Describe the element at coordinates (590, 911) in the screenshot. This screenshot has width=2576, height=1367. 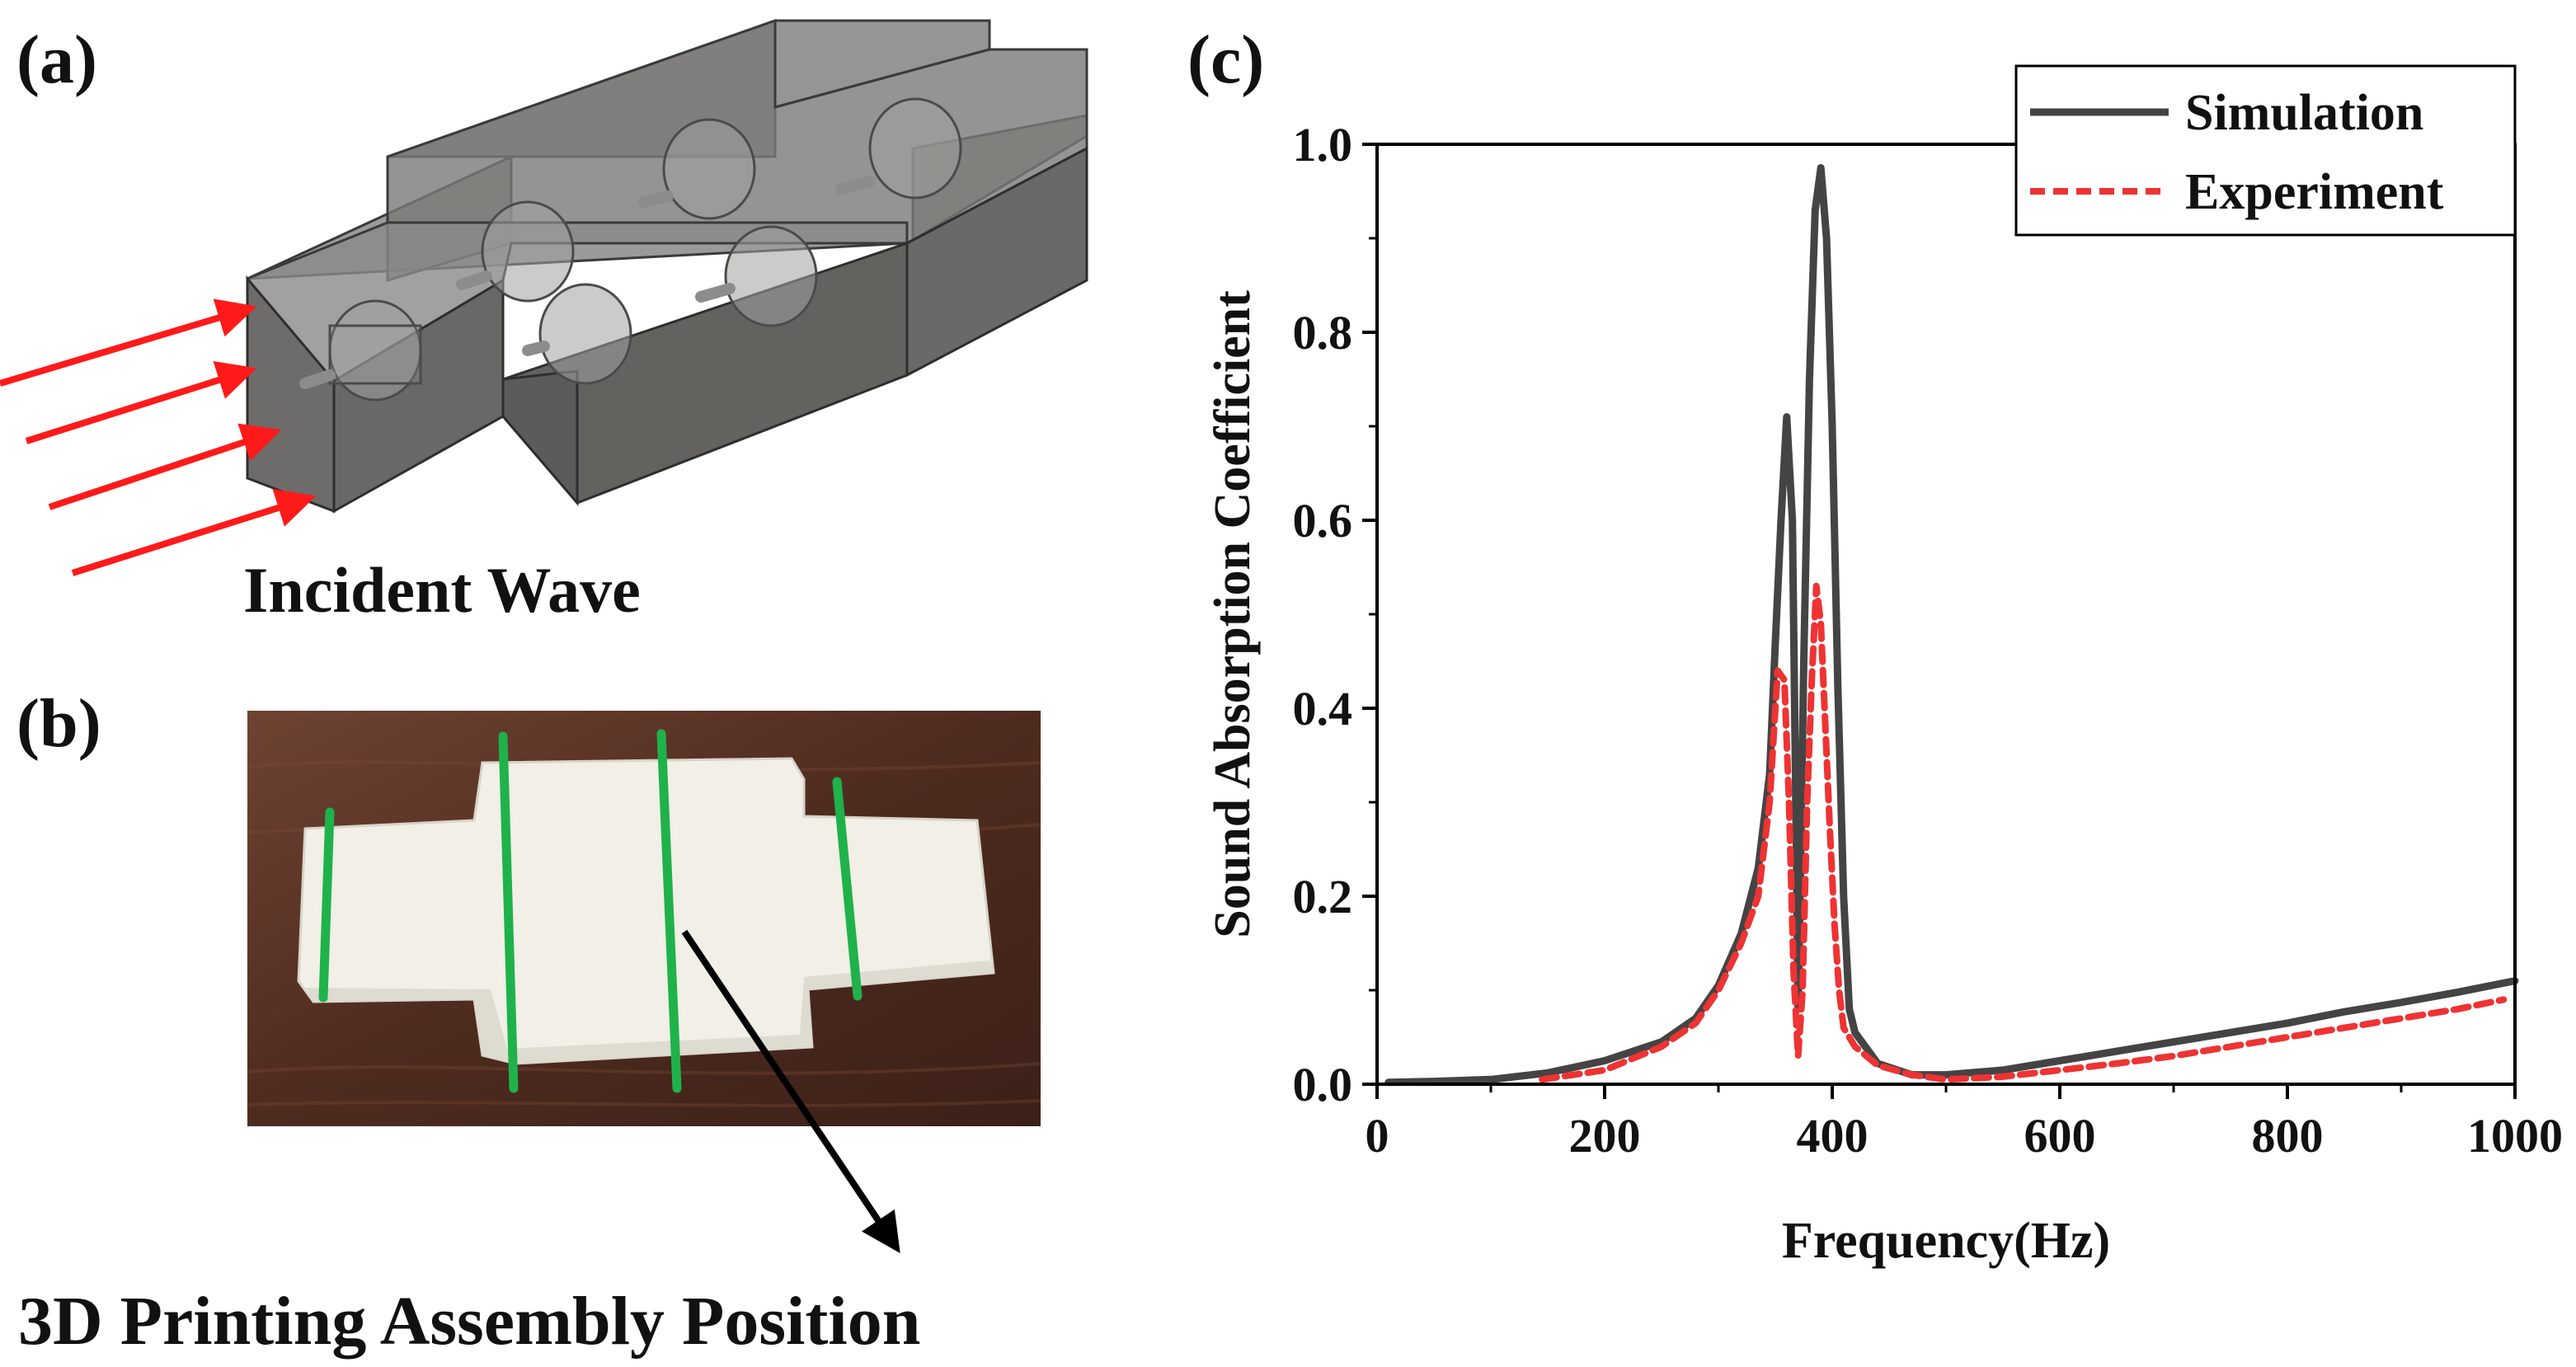
I see `assembly-position-lines` at that location.